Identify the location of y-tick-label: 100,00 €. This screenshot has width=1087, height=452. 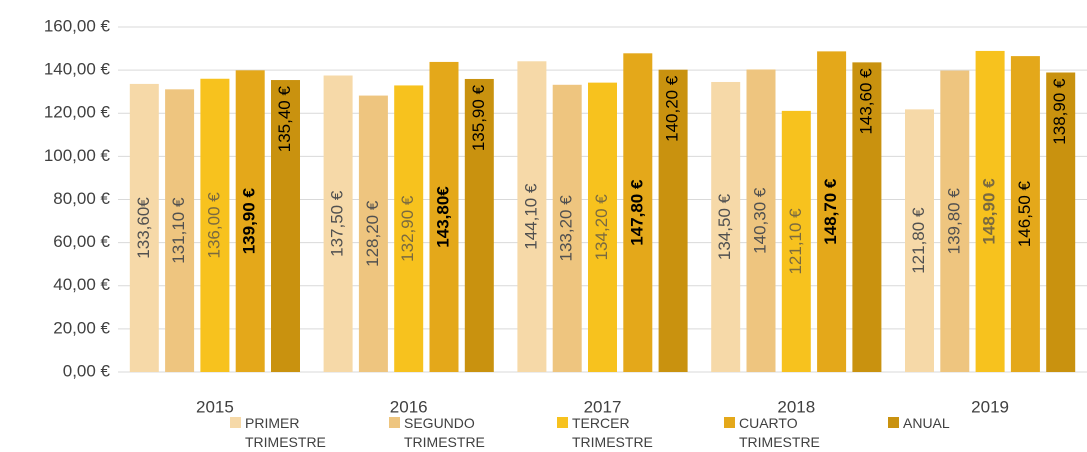
(77, 155).